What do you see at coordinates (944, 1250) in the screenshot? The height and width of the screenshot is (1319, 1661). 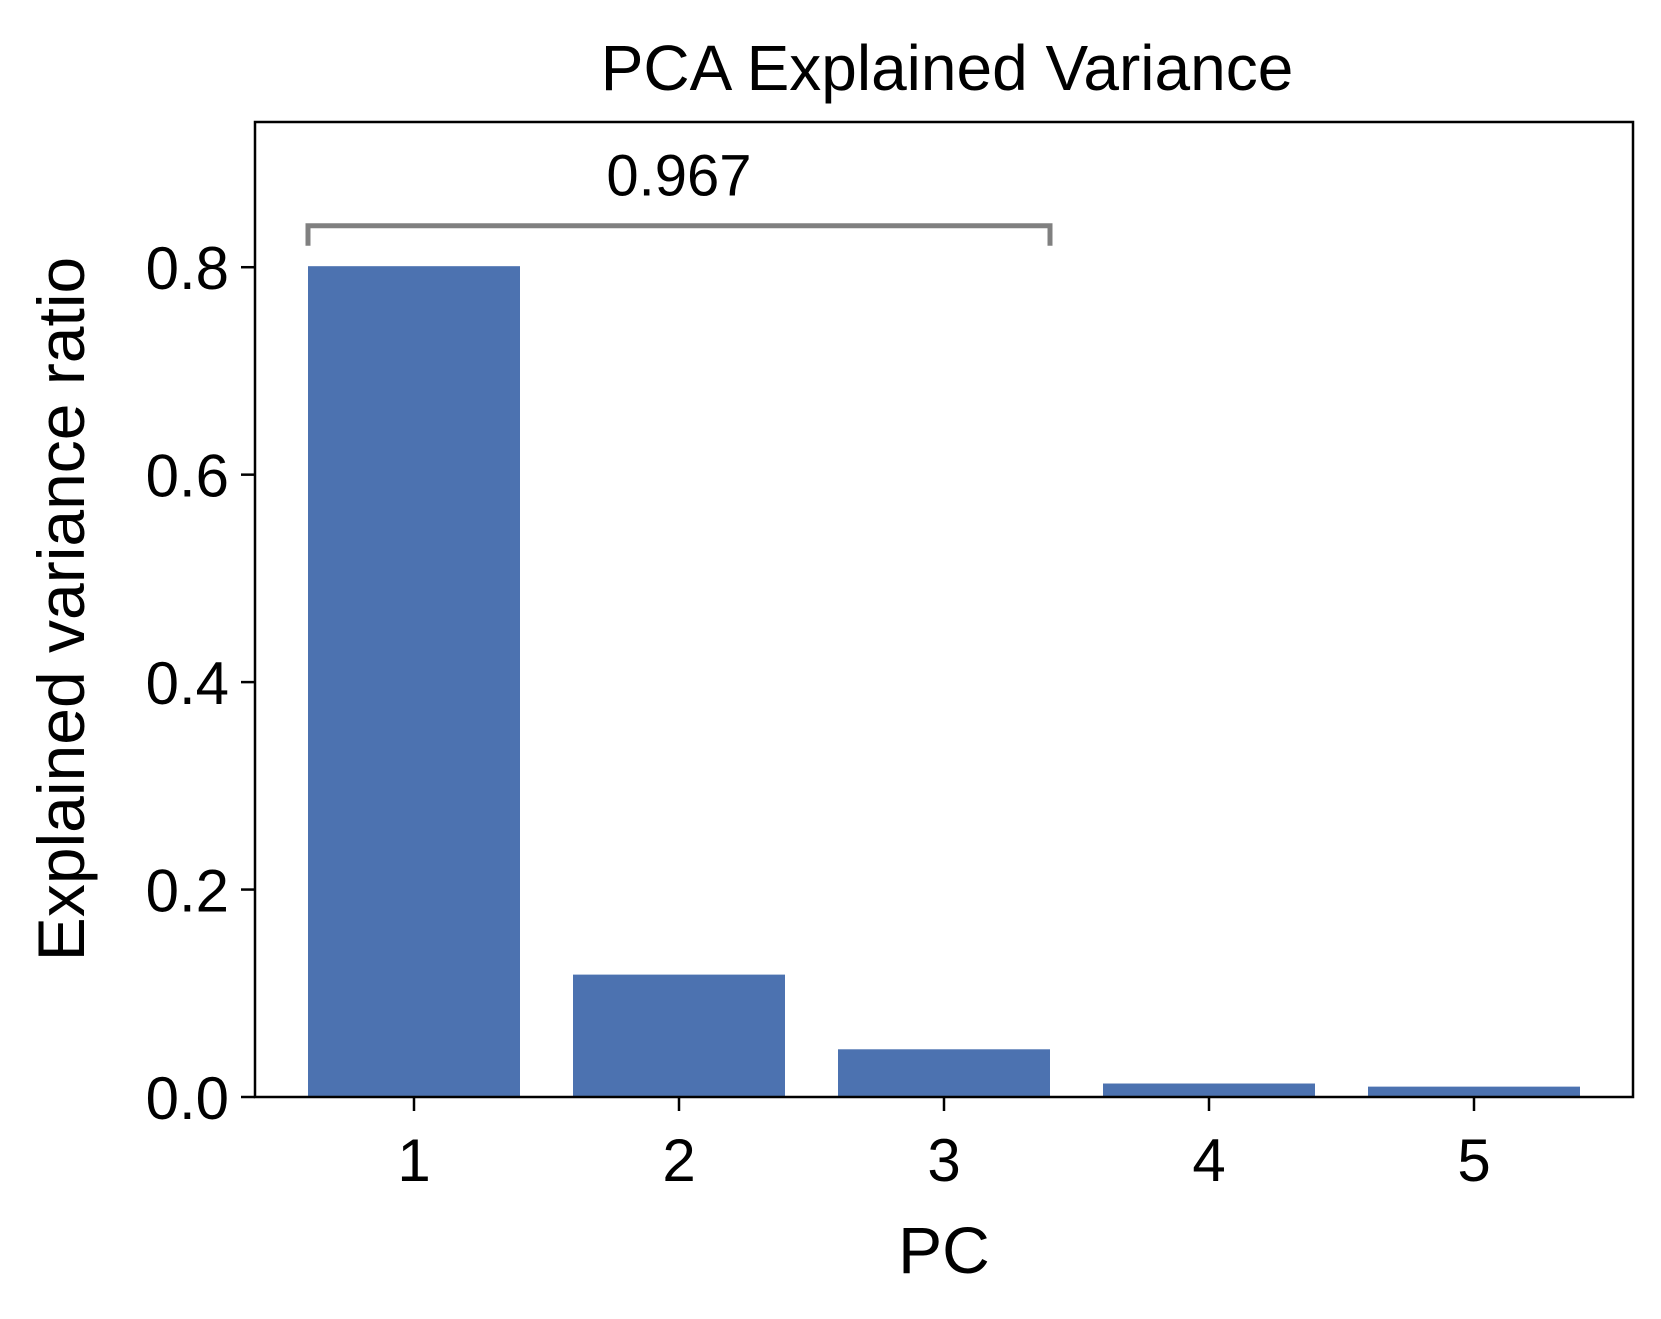 I see `x-axis-label: PC` at bounding box center [944, 1250].